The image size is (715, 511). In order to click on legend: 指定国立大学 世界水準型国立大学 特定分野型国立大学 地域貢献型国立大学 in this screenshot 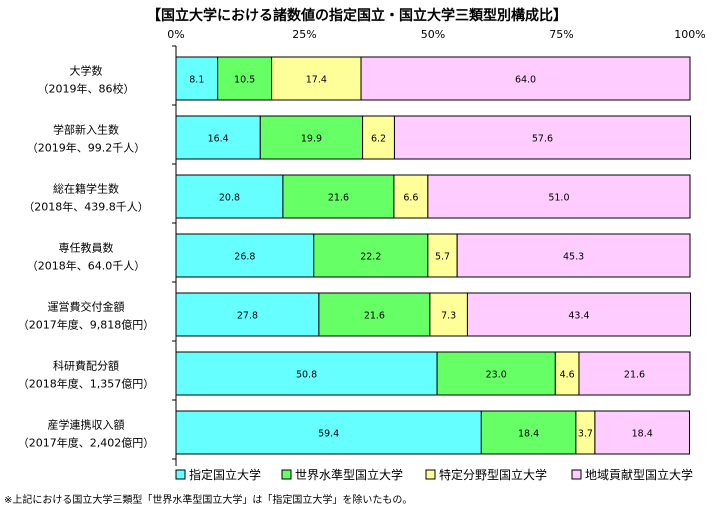, I will do `click(434, 474)`.